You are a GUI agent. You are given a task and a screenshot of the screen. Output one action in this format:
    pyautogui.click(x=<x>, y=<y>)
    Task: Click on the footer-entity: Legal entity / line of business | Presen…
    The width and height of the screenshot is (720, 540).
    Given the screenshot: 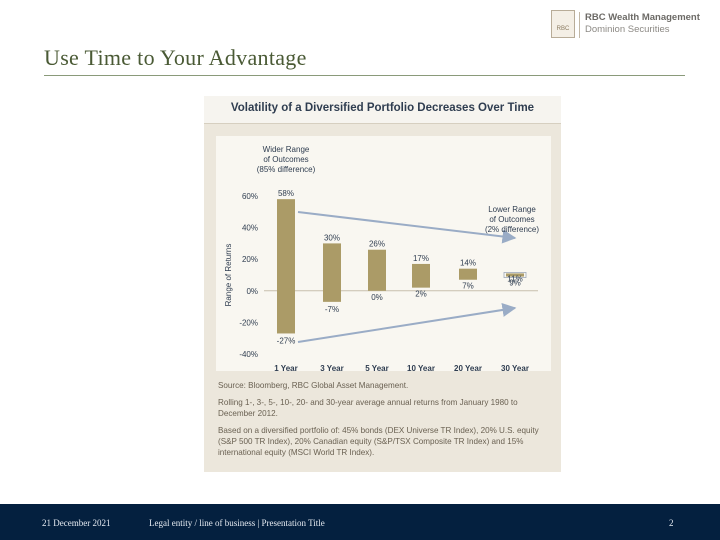 What is the action you would take?
    pyautogui.click(x=237, y=523)
    